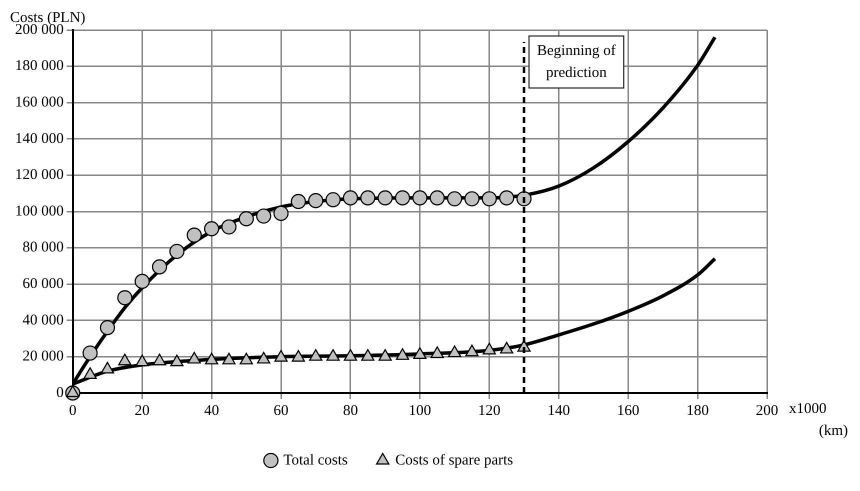 The image size is (860, 491). I want to click on x-tick-label: 140, so click(558, 410).